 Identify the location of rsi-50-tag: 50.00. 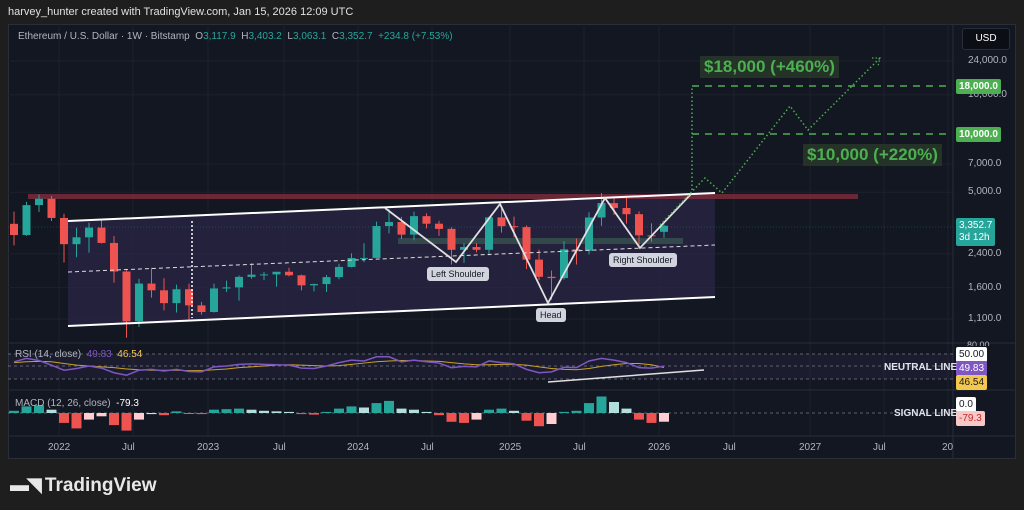
(972, 354).